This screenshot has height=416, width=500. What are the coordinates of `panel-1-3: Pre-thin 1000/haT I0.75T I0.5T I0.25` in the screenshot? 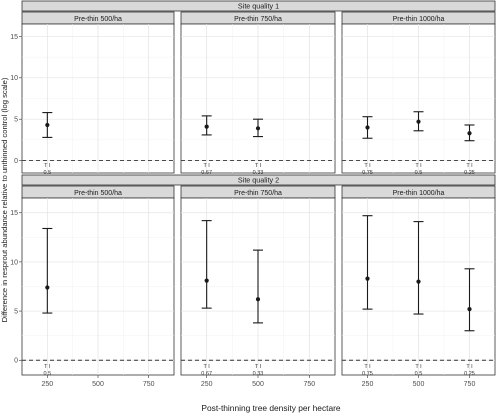 It's located at (418, 93).